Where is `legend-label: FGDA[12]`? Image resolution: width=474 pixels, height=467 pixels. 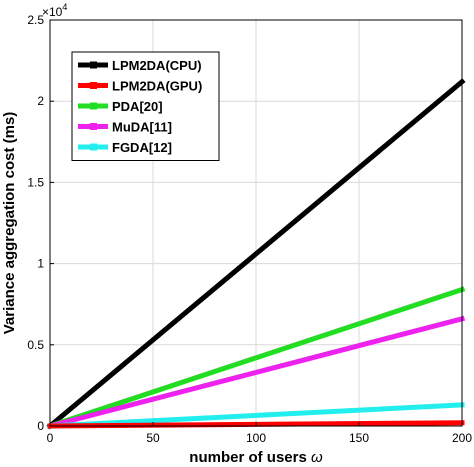 legend-label: FGDA[12] is located at coordinates (142, 147).